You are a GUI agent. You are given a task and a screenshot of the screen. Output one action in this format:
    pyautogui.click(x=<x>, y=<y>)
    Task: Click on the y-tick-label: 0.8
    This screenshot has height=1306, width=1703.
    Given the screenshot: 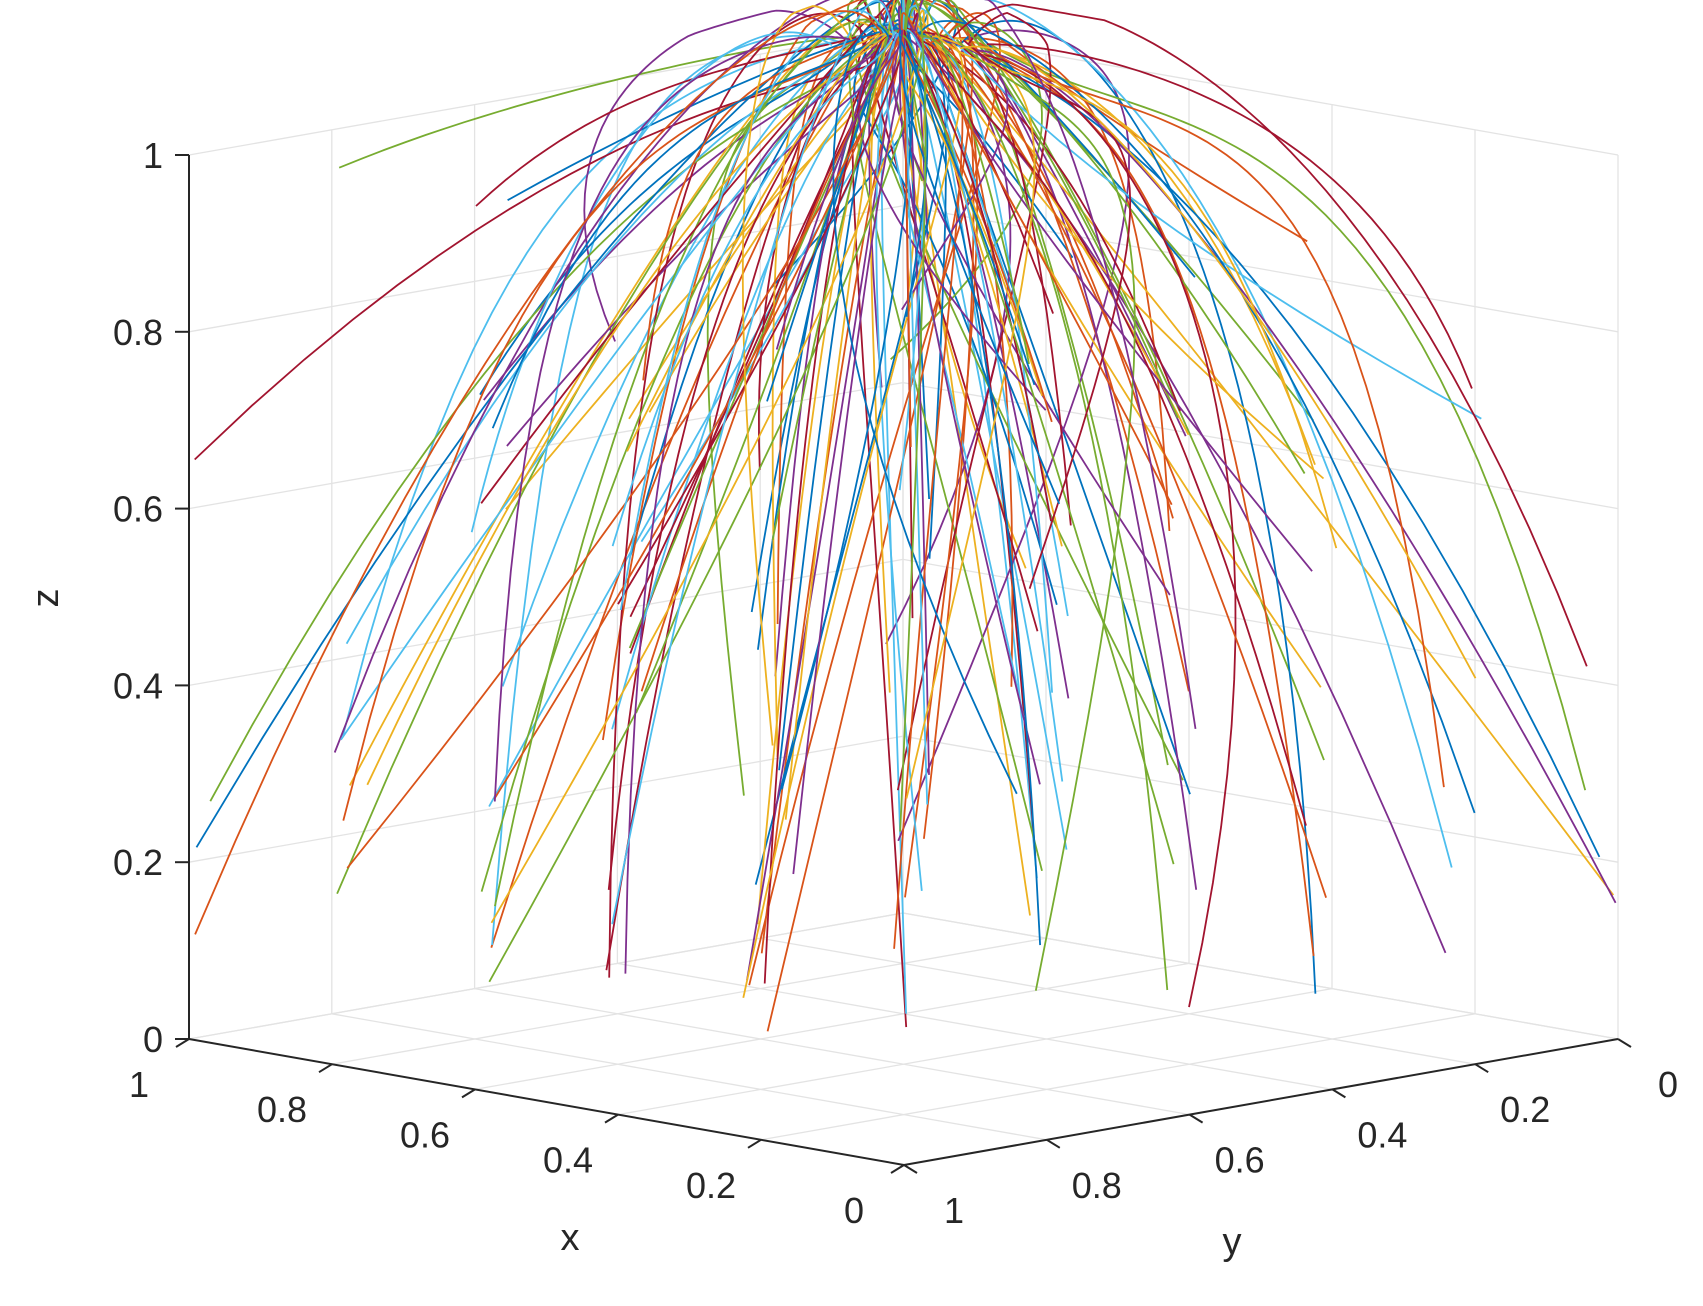 What is the action you would take?
    pyautogui.click(x=1097, y=1185)
    